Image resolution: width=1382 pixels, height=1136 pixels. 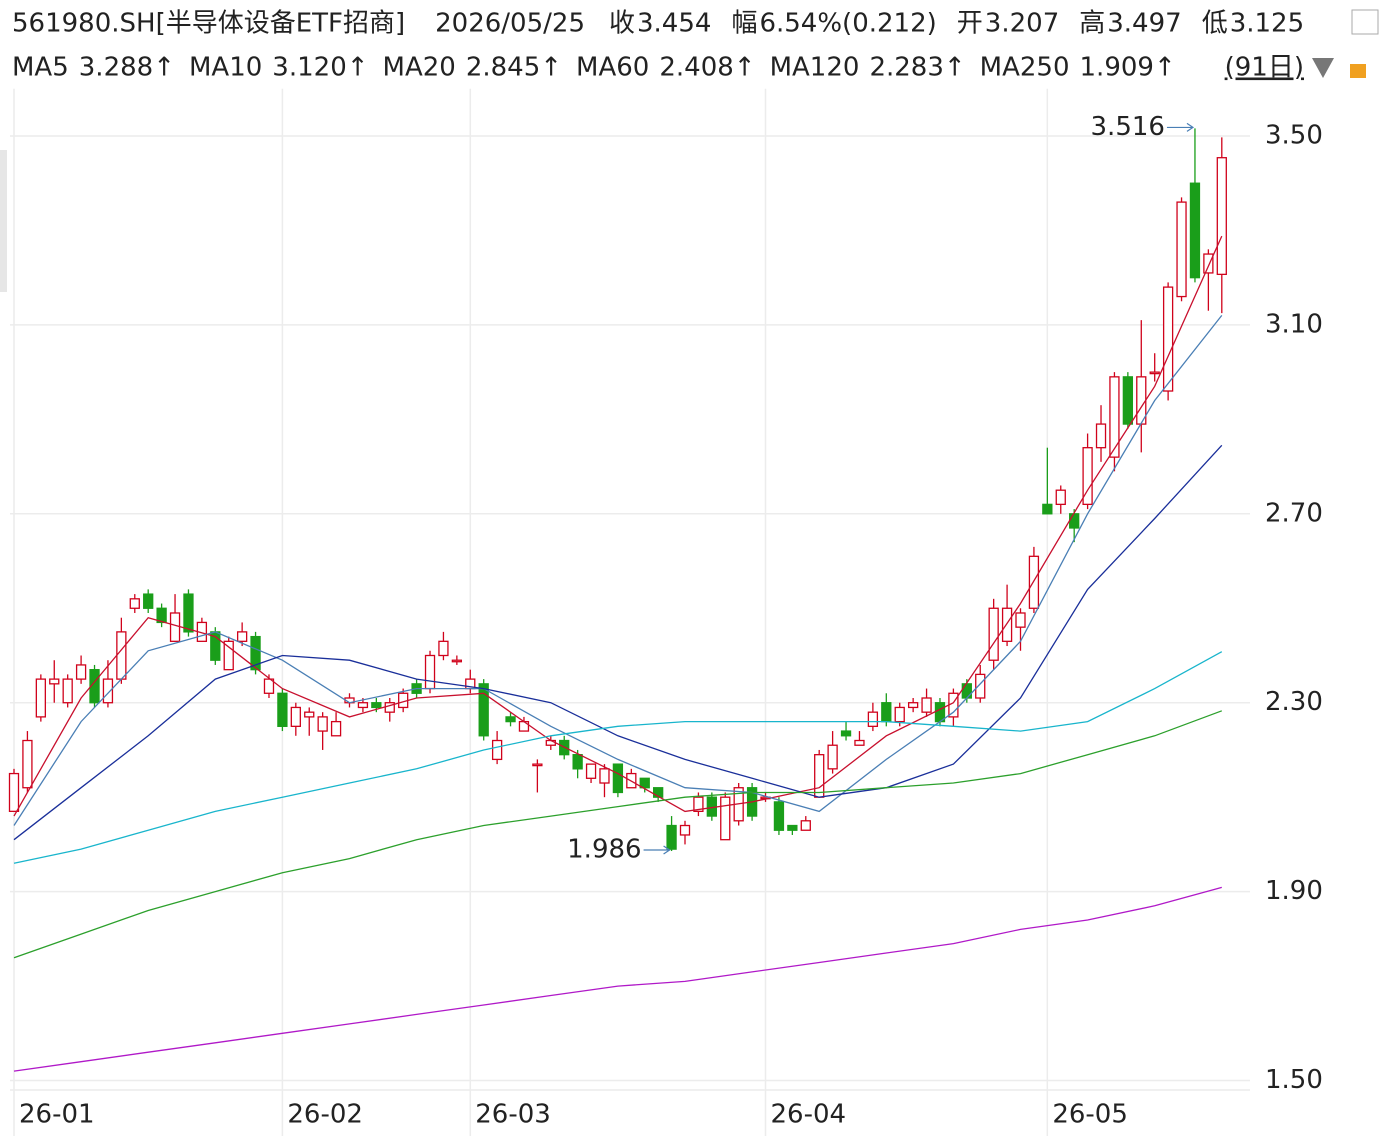 What do you see at coordinates (1128, 68) in the screenshot?
I see `legend-value: 1.909↑` at bounding box center [1128, 68].